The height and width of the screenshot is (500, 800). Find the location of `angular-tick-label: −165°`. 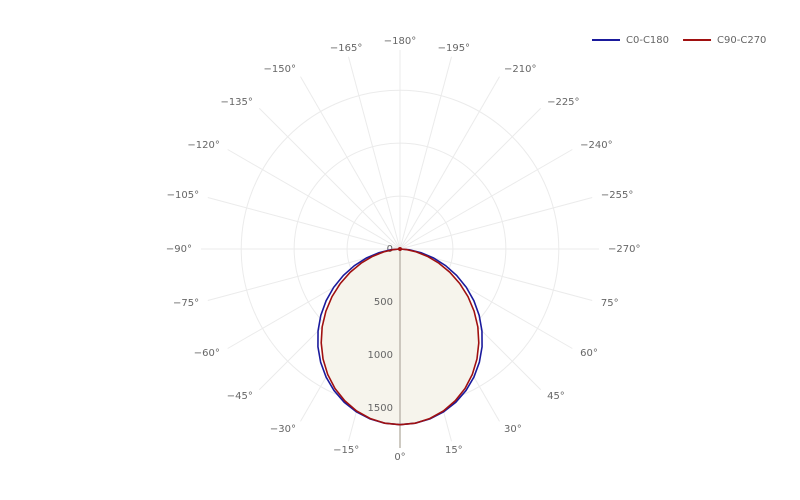

angular-tick-label: −165° is located at coordinates (346, 48).